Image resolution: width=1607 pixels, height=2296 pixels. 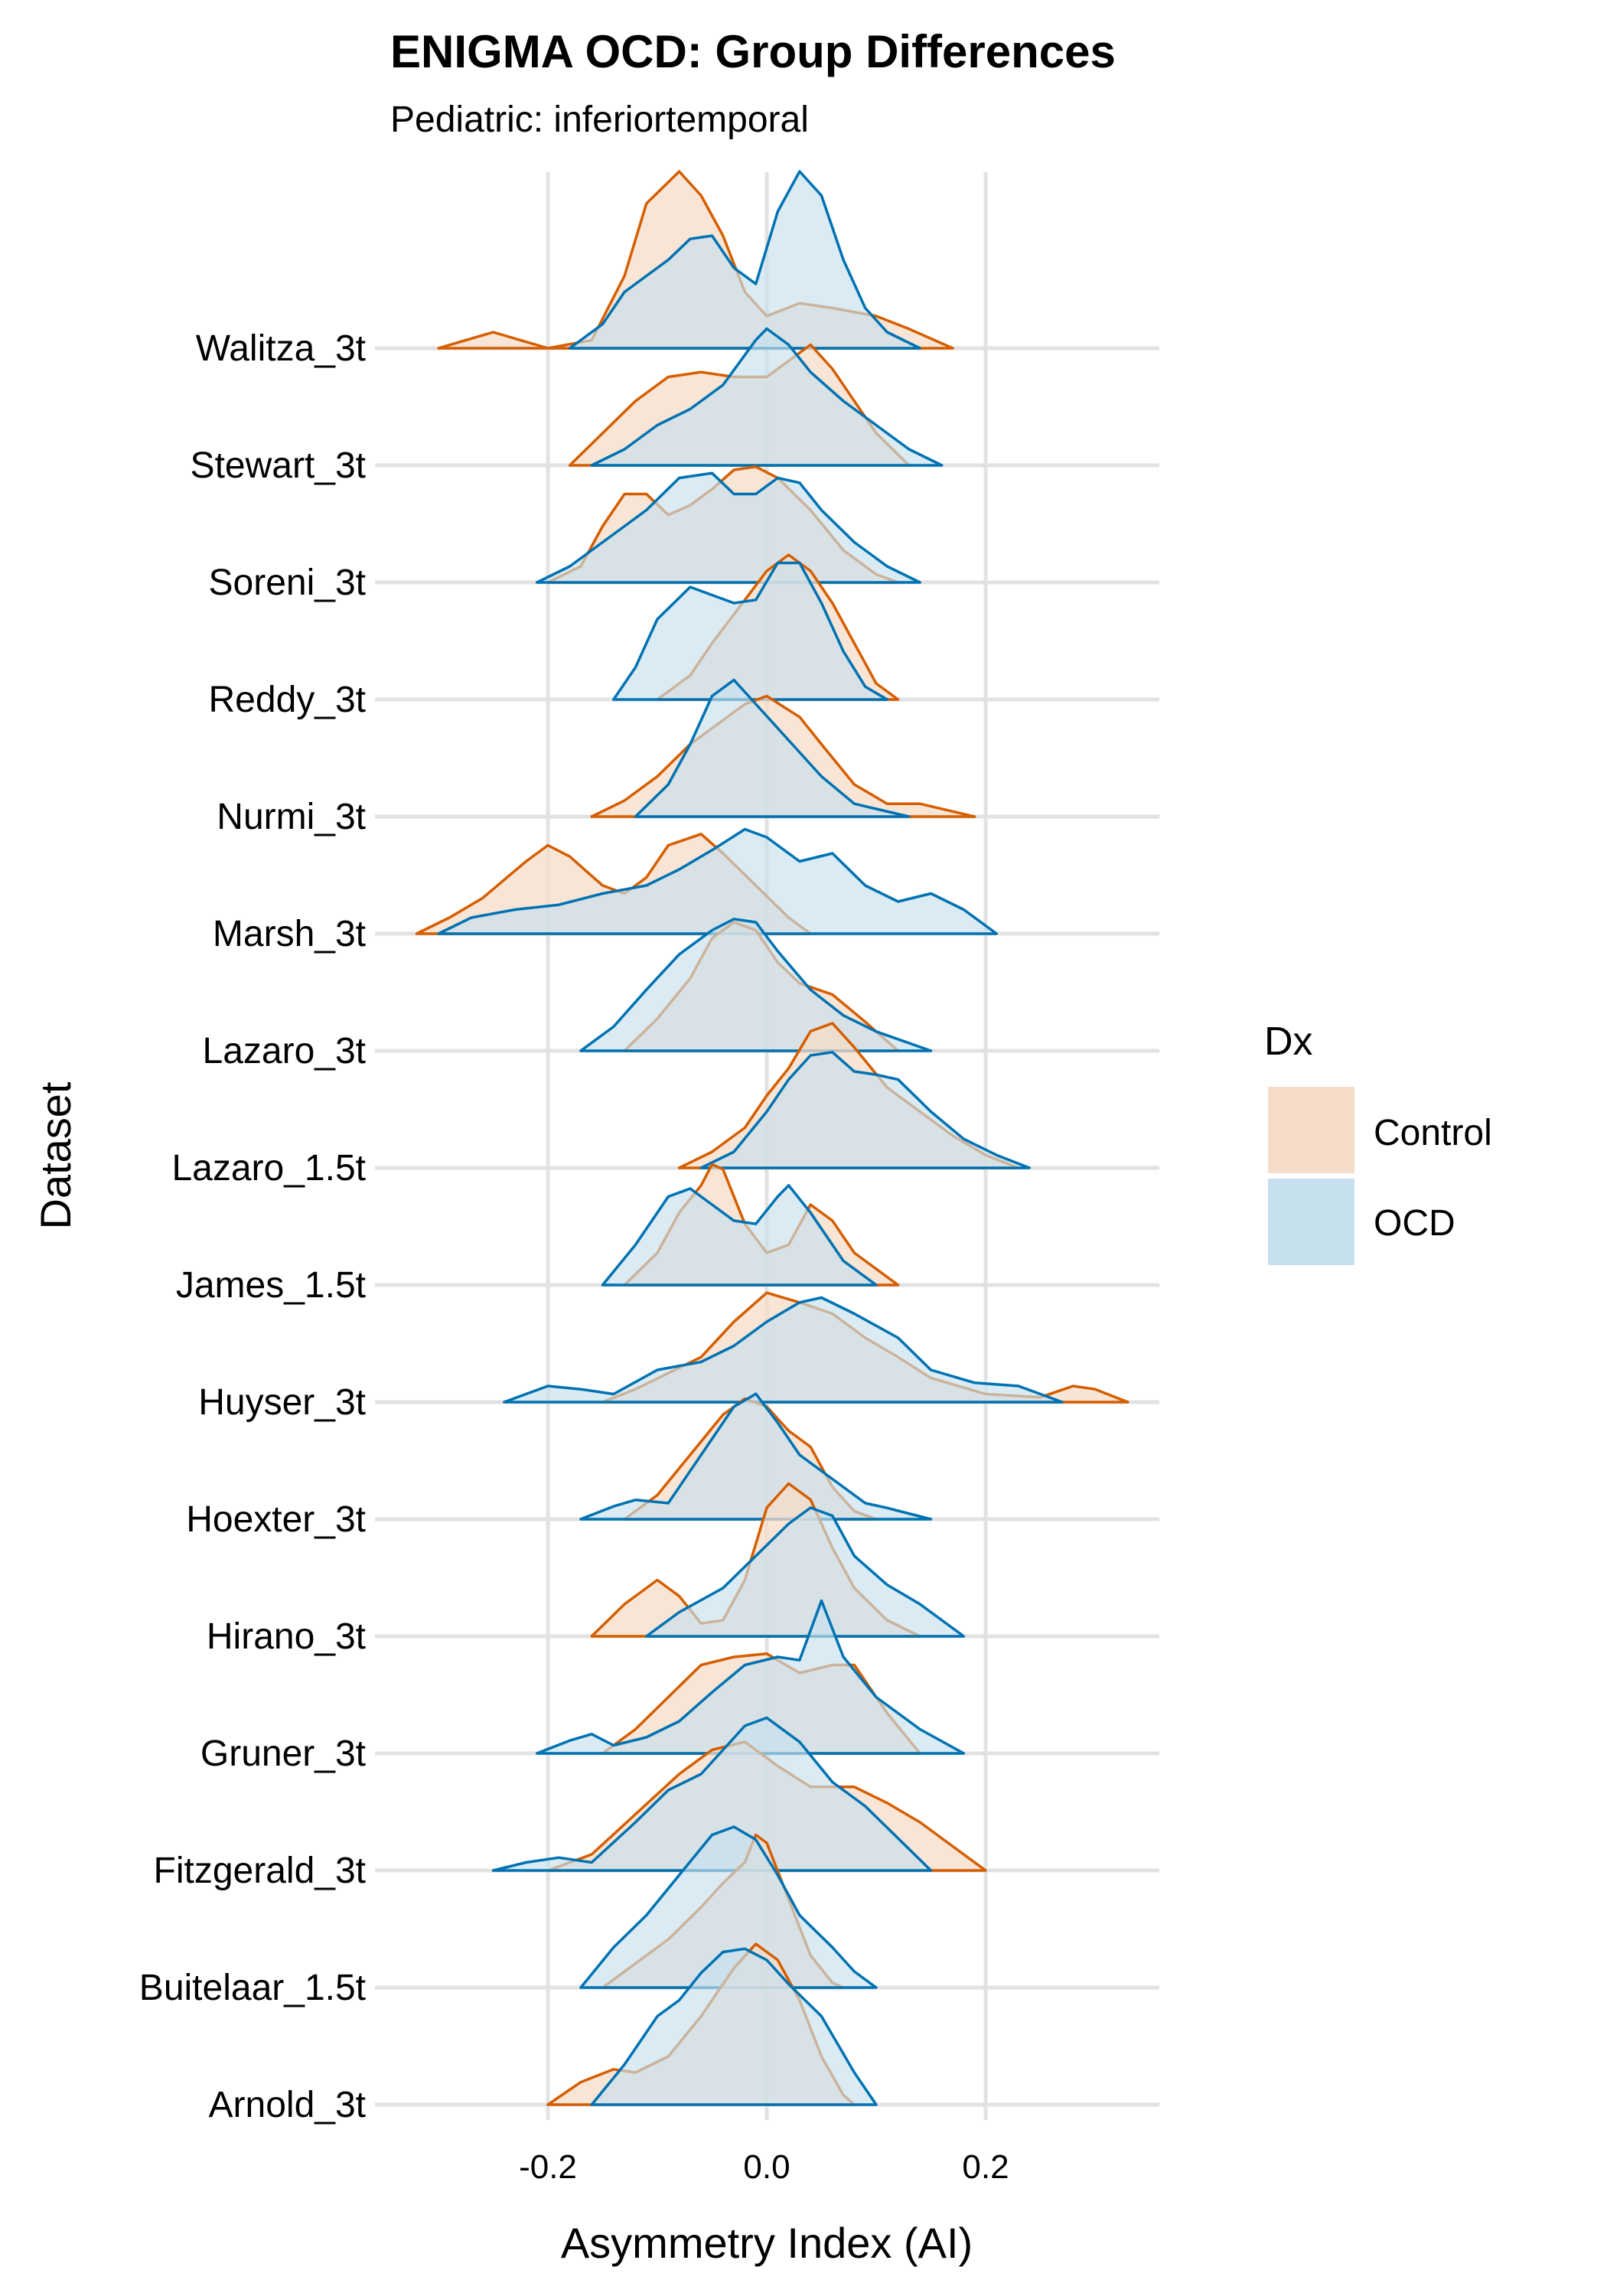 What do you see at coordinates (548, 2167) in the screenshot?
I see `x-tick-label: -0.2` at bounding box center [548, 2167].